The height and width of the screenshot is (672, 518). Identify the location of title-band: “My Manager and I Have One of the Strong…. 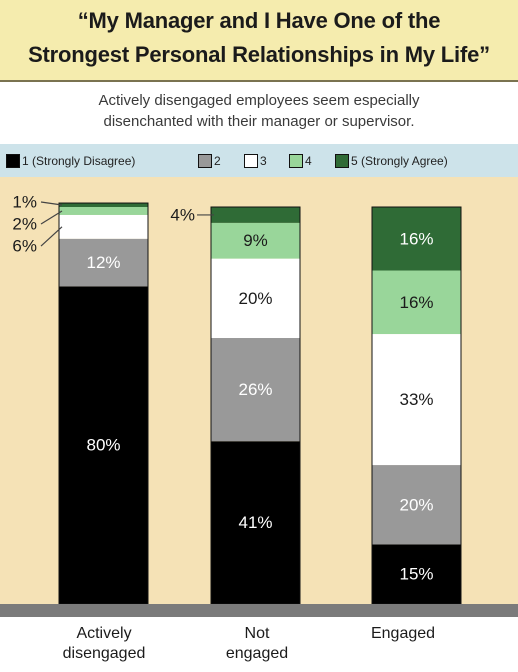
(259, 41).